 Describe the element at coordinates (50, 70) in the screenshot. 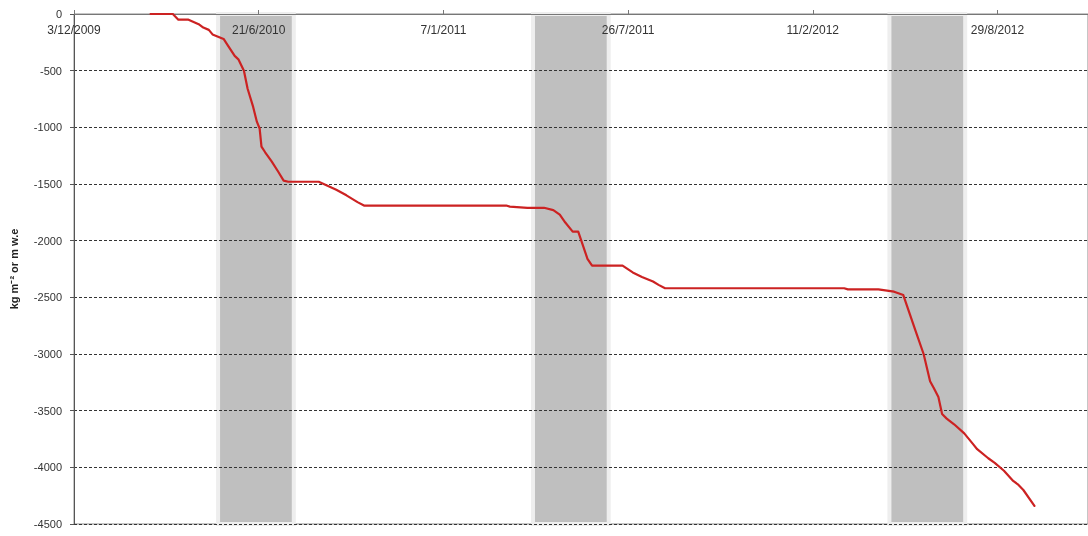

I see `y-tick-label: -500` at that location.